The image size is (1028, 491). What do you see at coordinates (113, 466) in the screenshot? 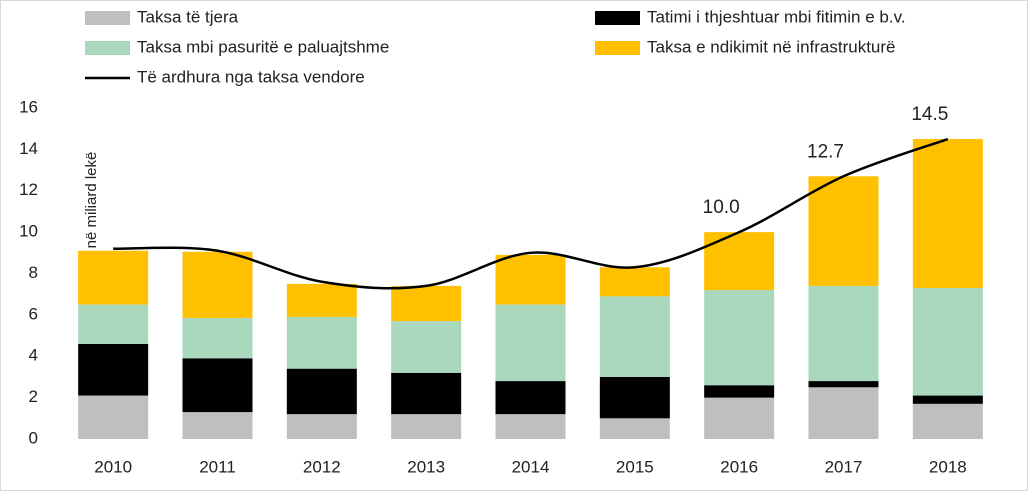
I see `x-tick-label: 2010` at bounding box center [113, 466].